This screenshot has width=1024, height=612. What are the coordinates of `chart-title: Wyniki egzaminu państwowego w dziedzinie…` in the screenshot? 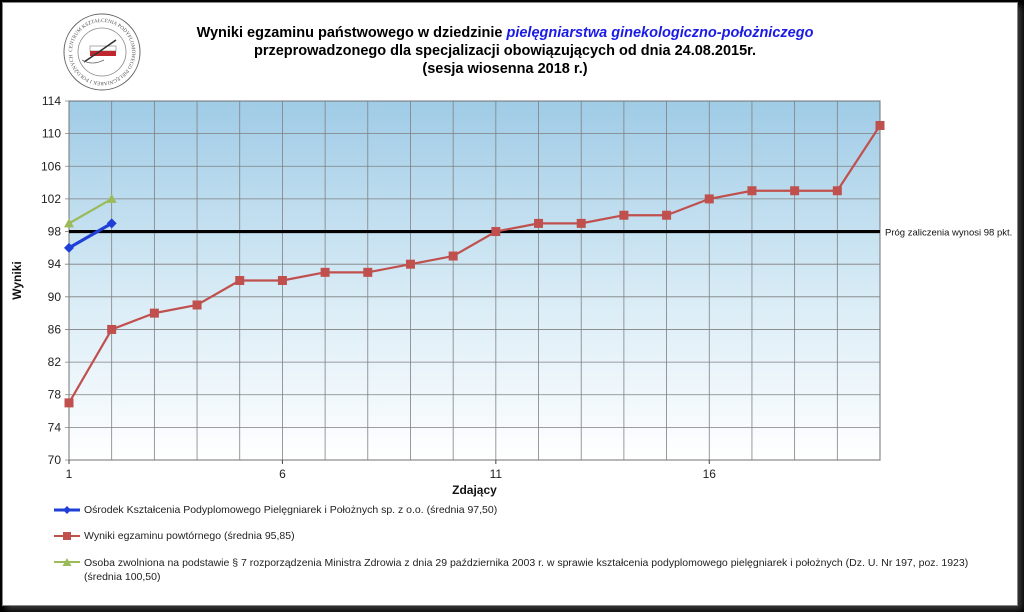 It's located at (505, 51).